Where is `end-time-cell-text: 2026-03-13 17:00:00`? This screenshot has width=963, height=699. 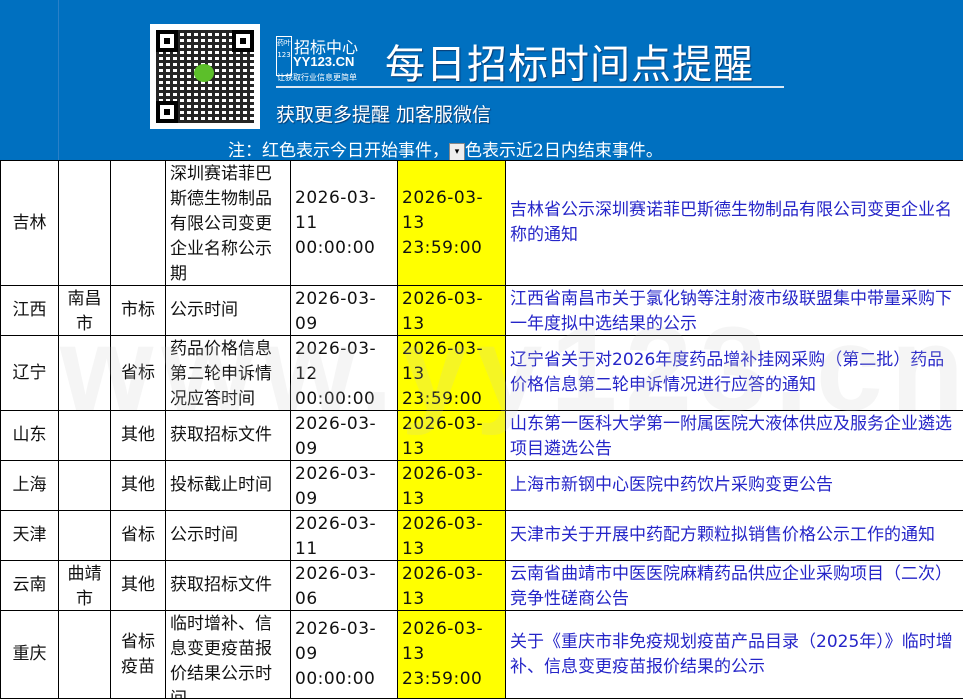 end-time-cell-text: 2026-03-13 17:00:00 is located at coordinates (451, 536).